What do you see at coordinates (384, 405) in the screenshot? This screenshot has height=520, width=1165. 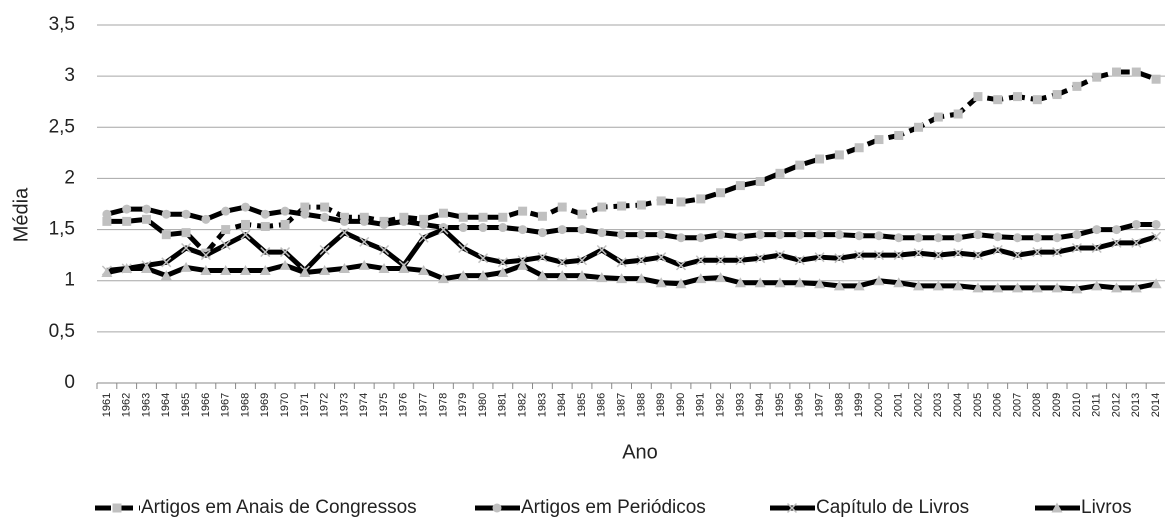 I see `x-tick-label: 1975` at bounding box center [384, 405].